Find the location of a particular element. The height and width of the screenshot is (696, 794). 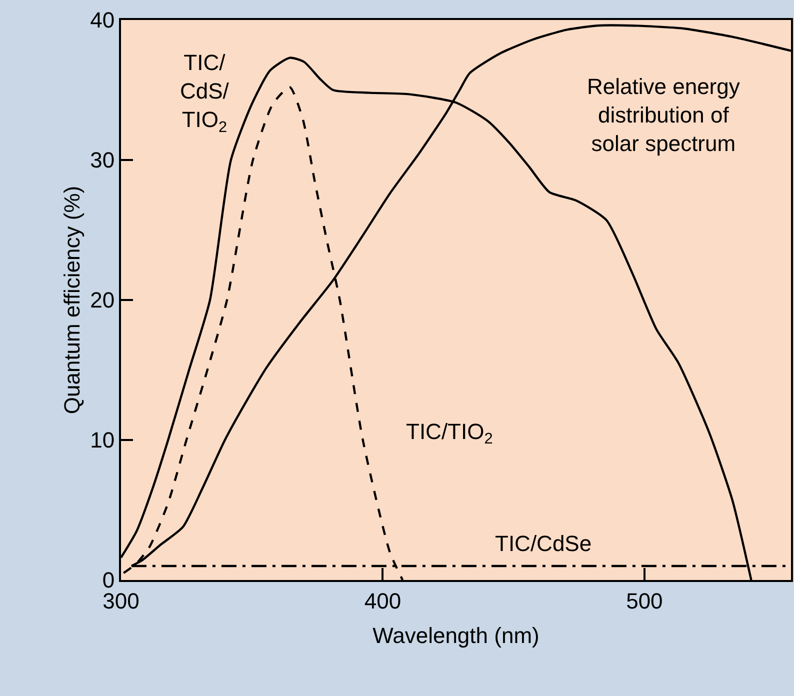

y-tick-label: 20 is located at coordinates (102, 300).